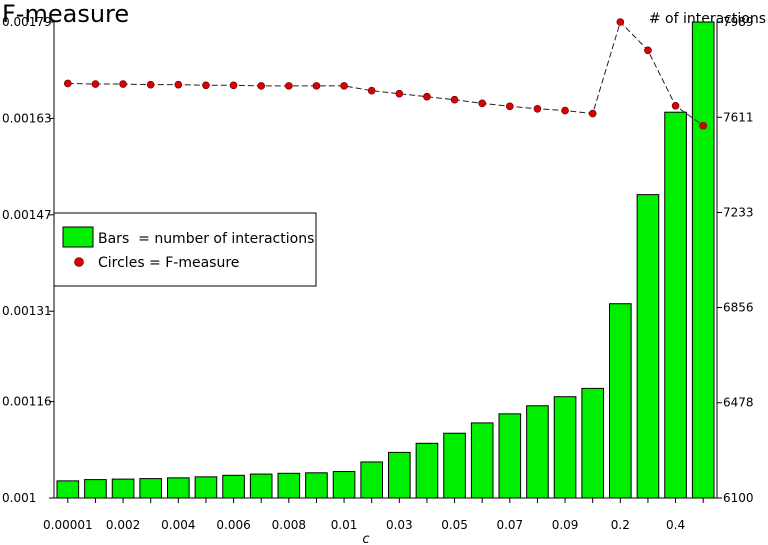 This screenshot has width=768, height=545. Describe the element at coordinates (27, 118) in the screenshot. I see `left-axis-tick-label: 0.00163` at that location.